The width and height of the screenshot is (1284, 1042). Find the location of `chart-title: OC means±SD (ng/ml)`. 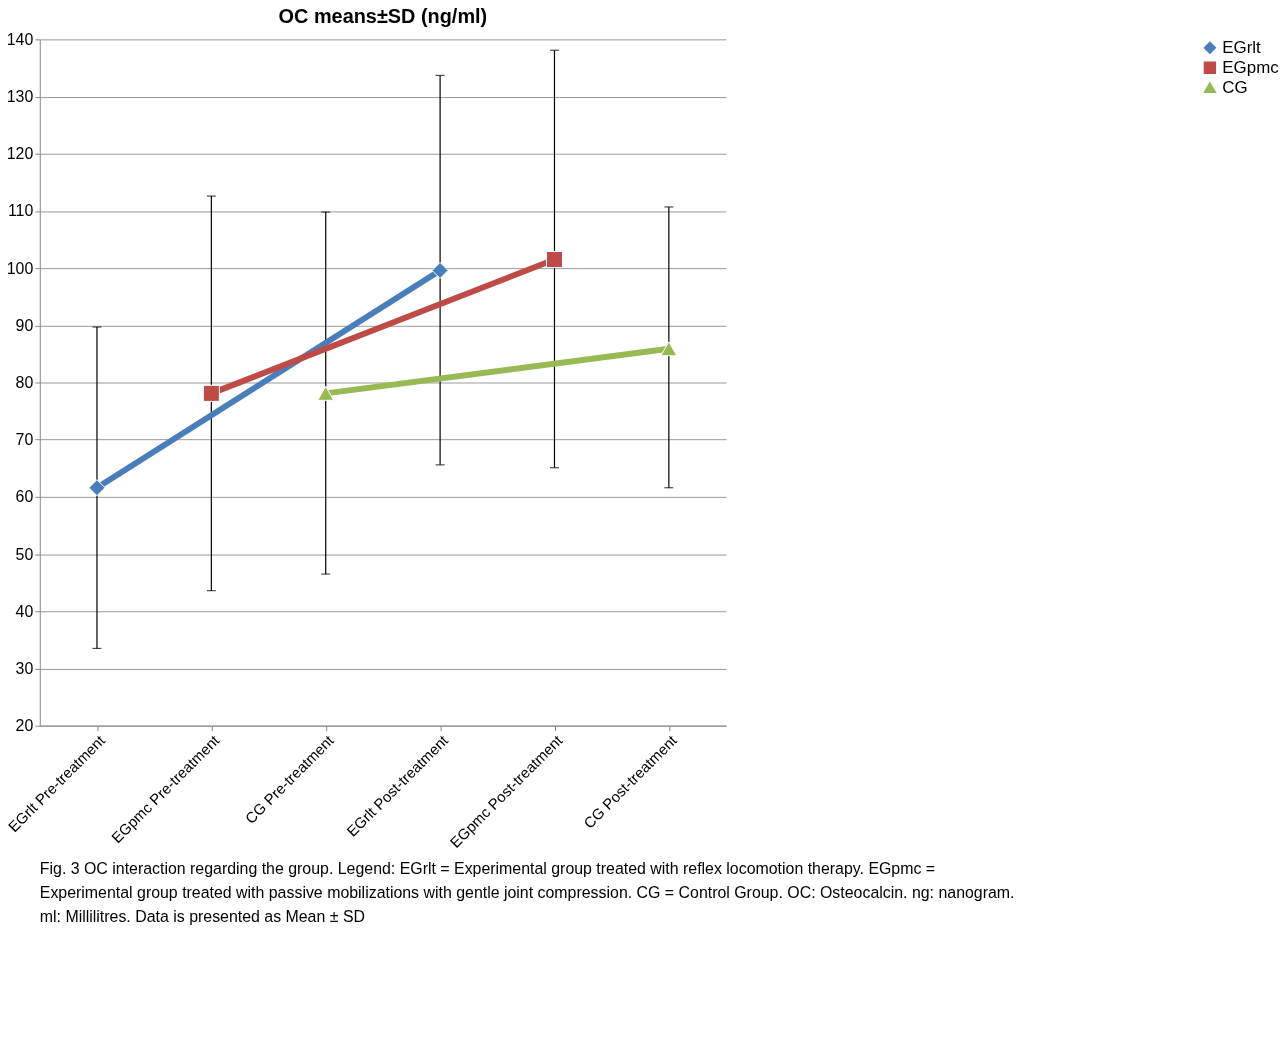

chart-title: OC means±SD (ng/ml) is located at coordinates (383, 16).